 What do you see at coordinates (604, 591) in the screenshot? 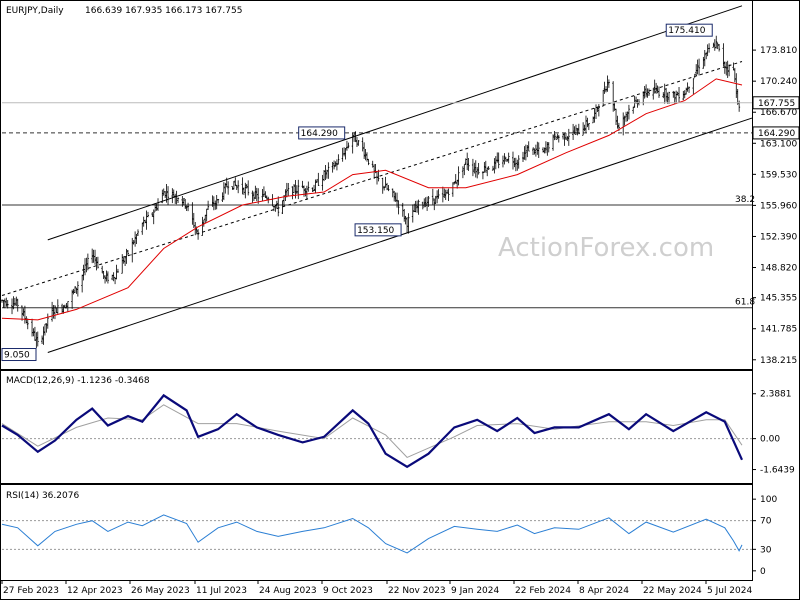
I see `date-tick-label: 8 Apr 2024` at bounding box center [604, 591].